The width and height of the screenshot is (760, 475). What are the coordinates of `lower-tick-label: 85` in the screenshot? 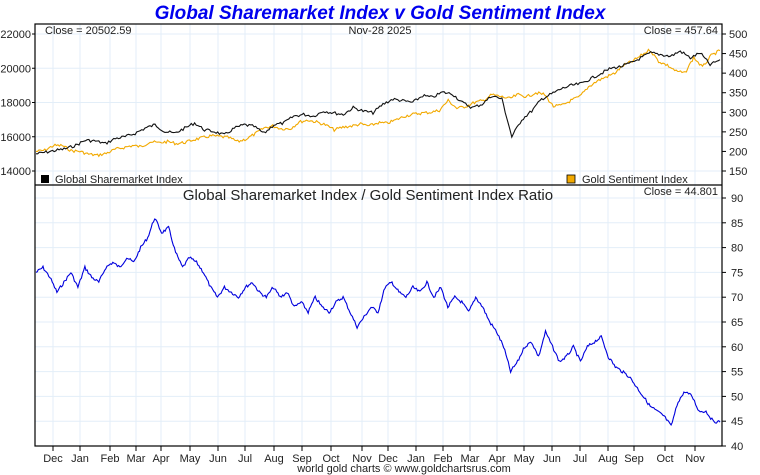 It's located at (737, 224).